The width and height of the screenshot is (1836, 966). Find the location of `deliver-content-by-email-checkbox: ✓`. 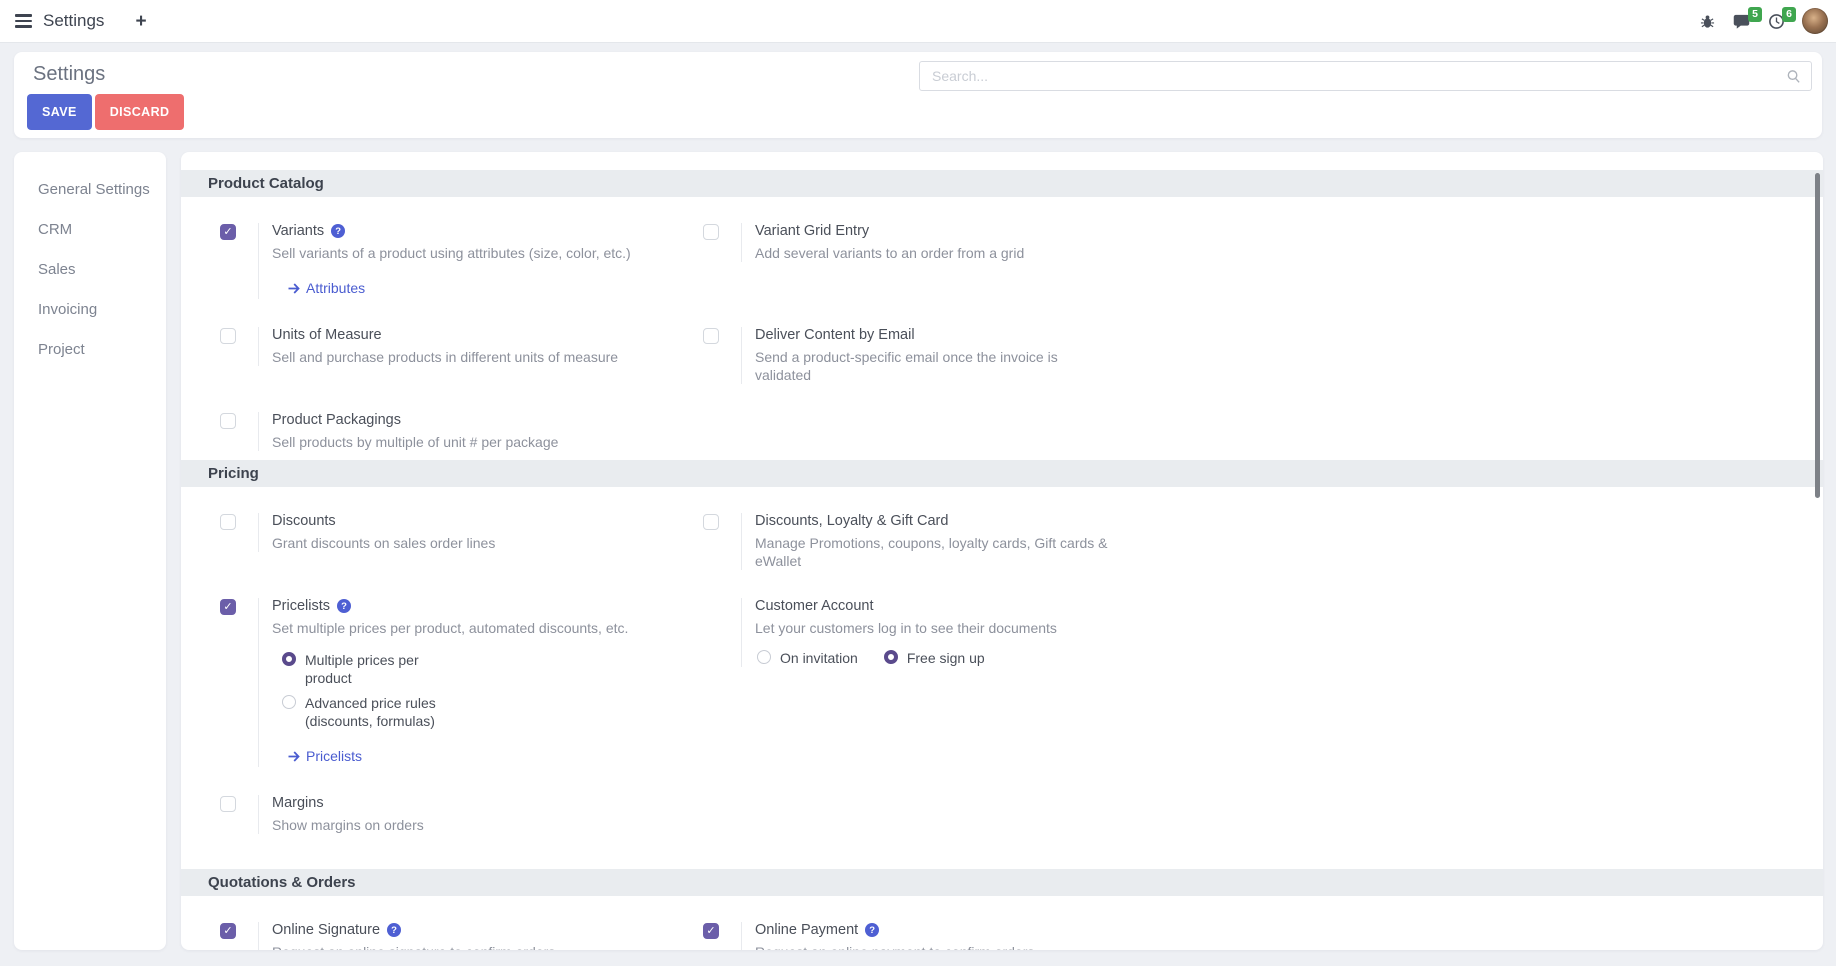

deliver-content-by-email-checkbox: ✓ is located at coordinates (711, 335).